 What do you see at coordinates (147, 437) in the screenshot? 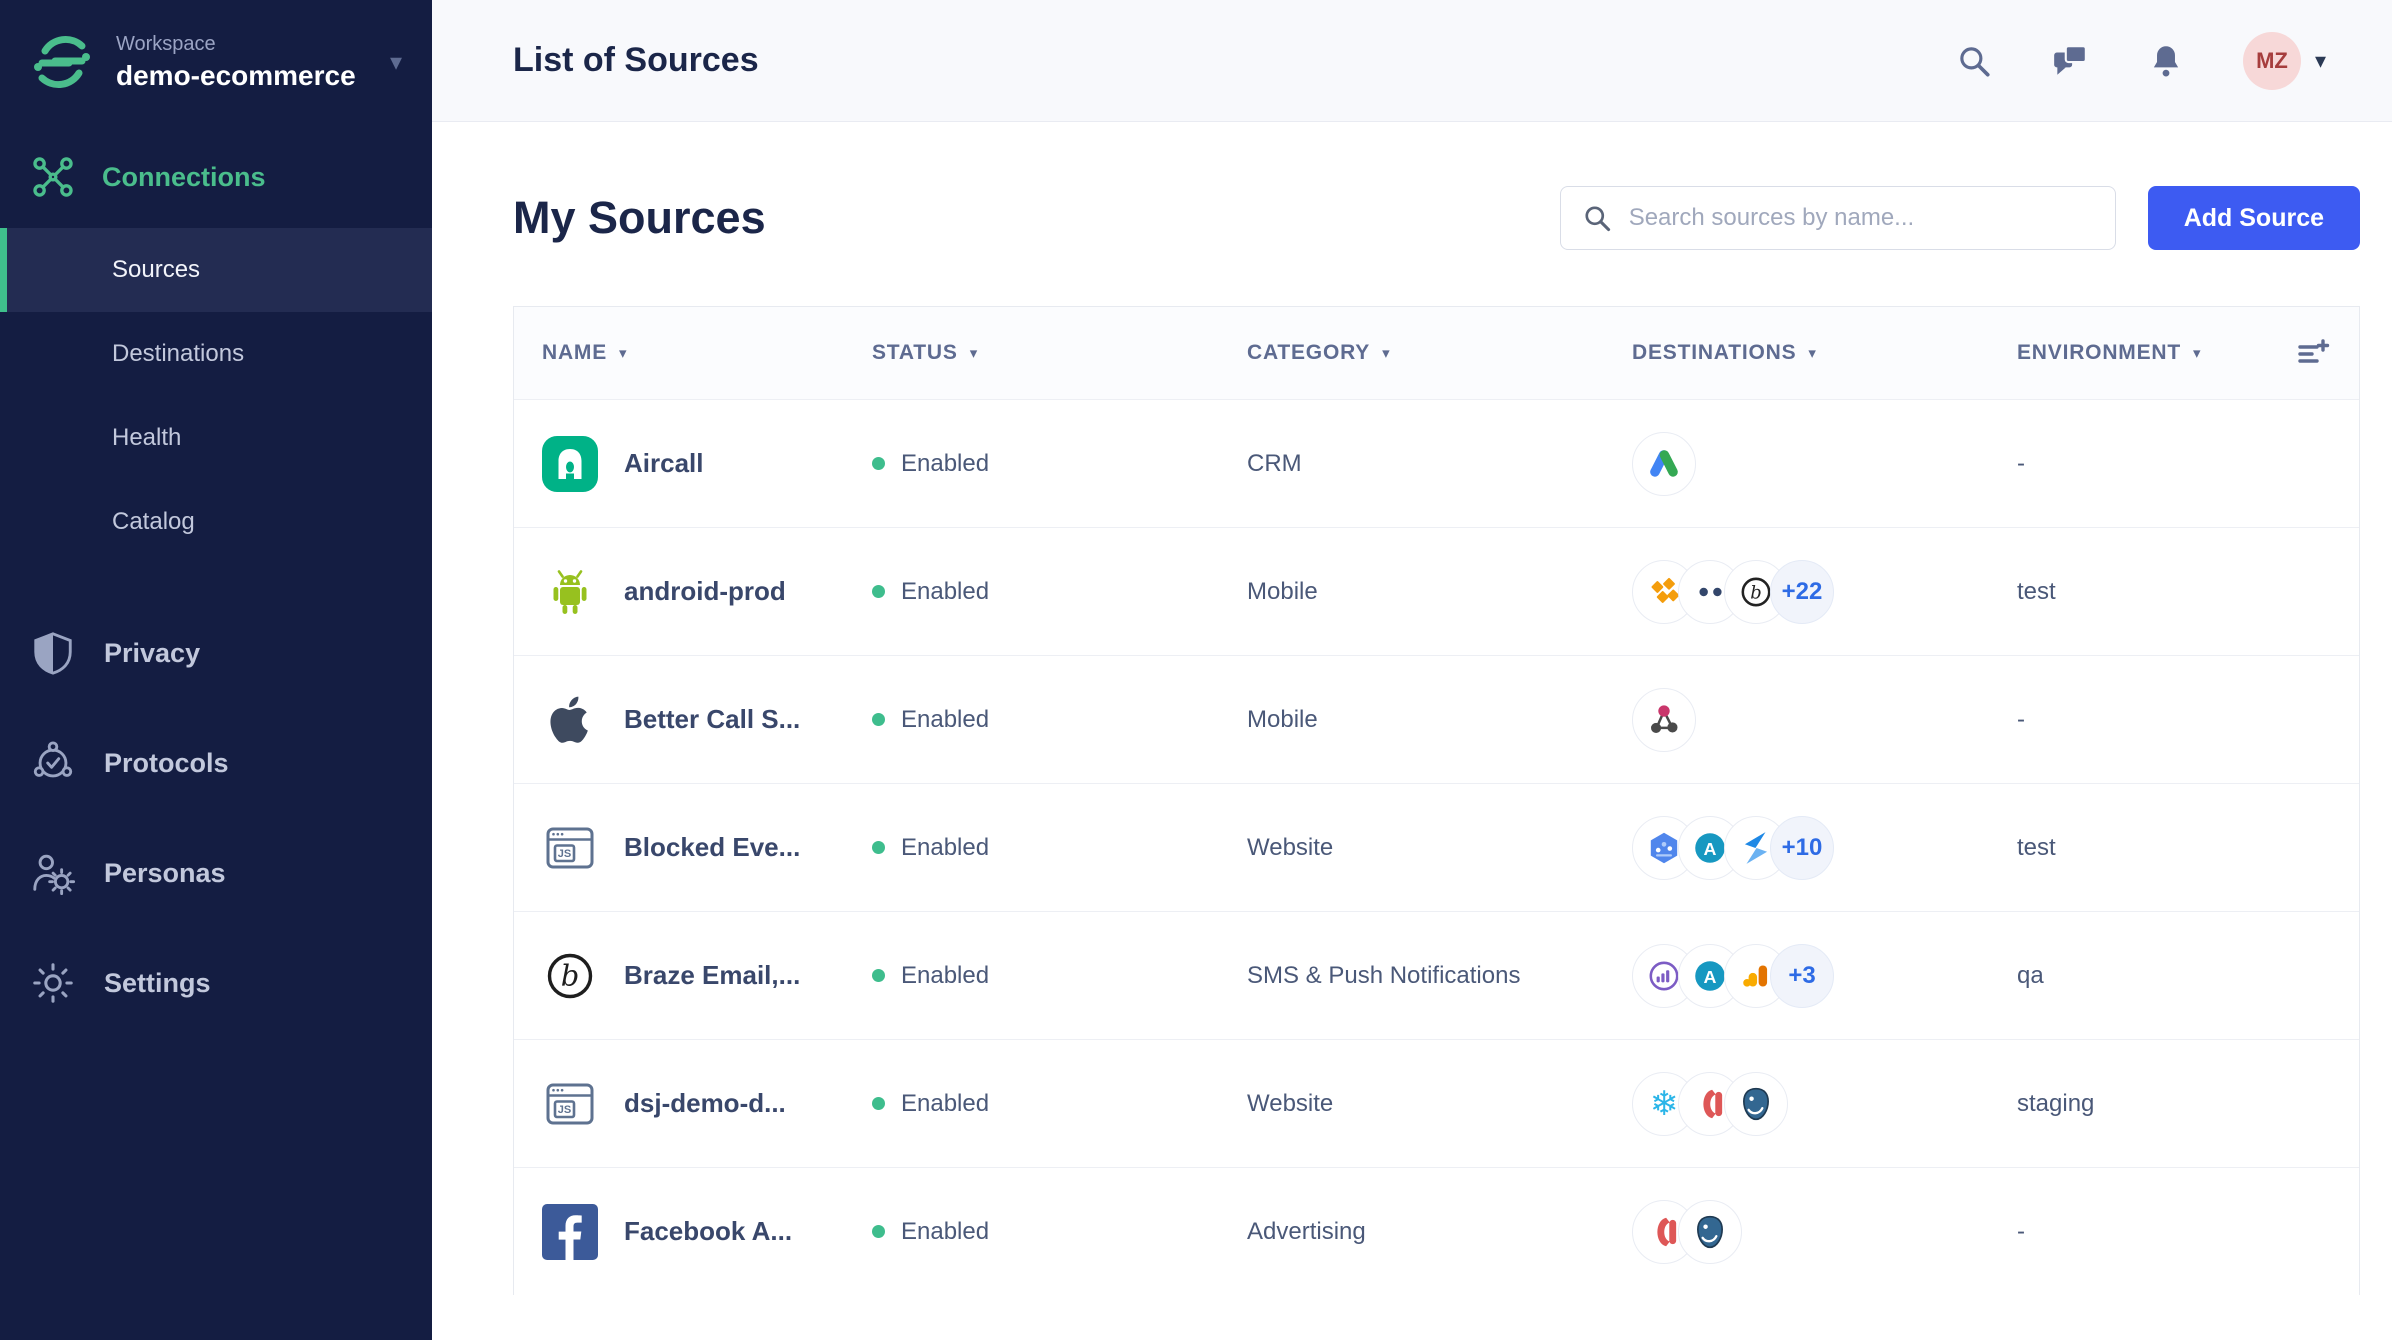
I see `sidebar-item-label: Health` at bounding box center [147, 437].